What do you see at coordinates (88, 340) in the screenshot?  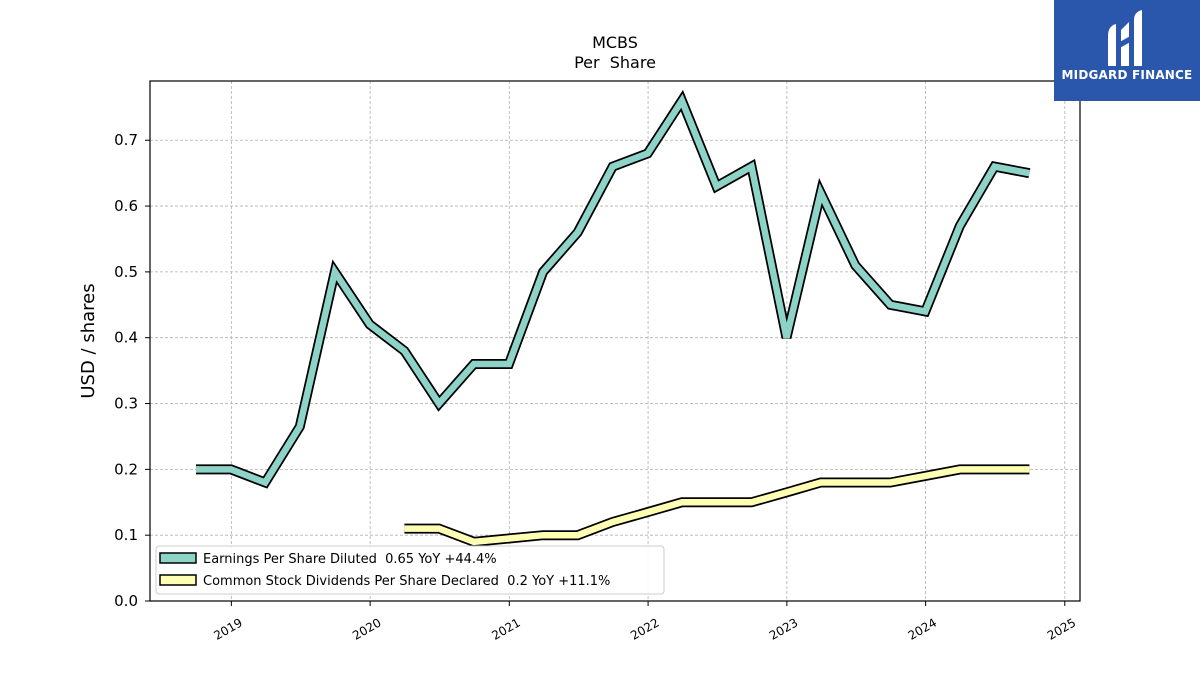 I see `y-axis-label: USD / shares` at bounding box center [88, 340].